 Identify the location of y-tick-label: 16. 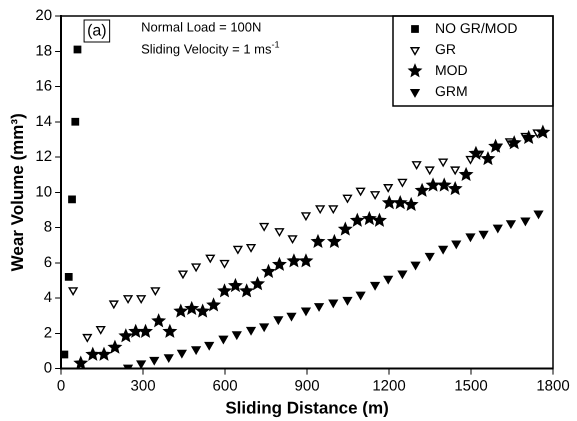
(43, 86).